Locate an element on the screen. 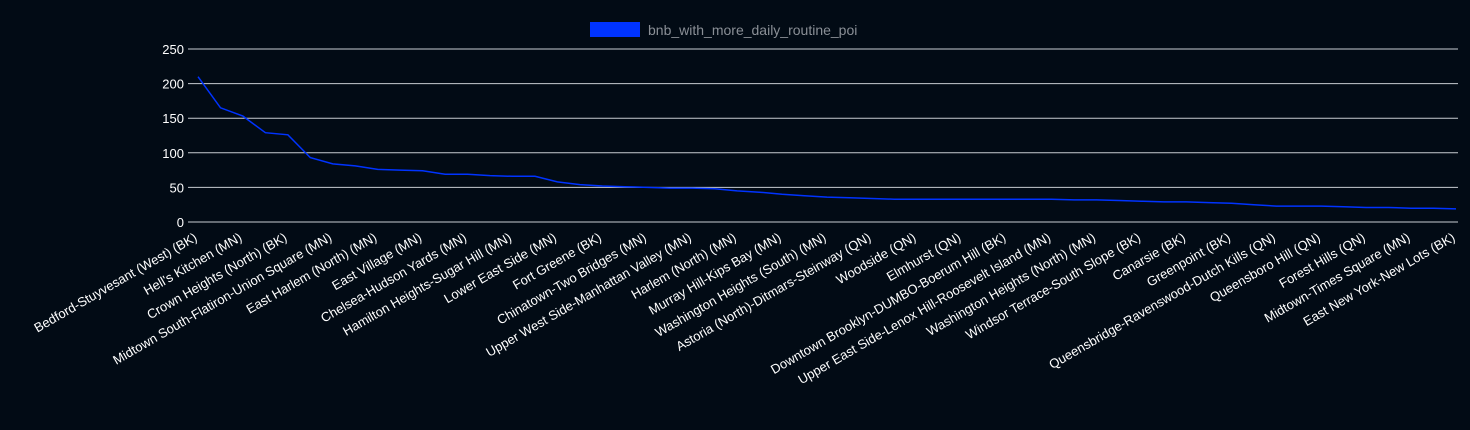  y-tick-label: 250 is located at coordinates (173, 49).